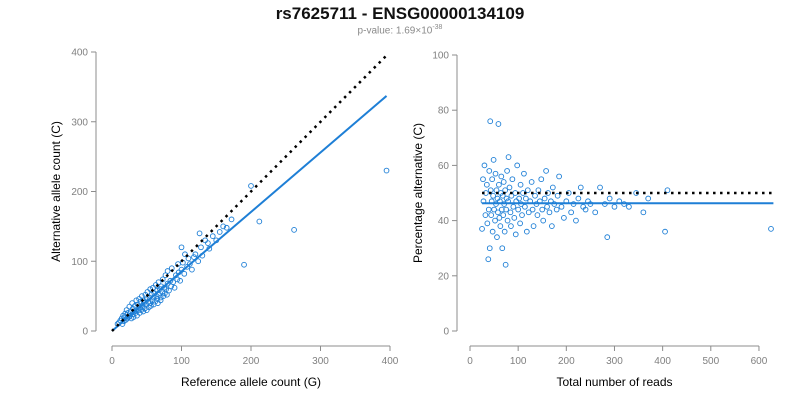  What do you see at coordinates (444, 221) in the screenshot?
I see `right-y-tick-label: 40` at bounding box center [444, 221].